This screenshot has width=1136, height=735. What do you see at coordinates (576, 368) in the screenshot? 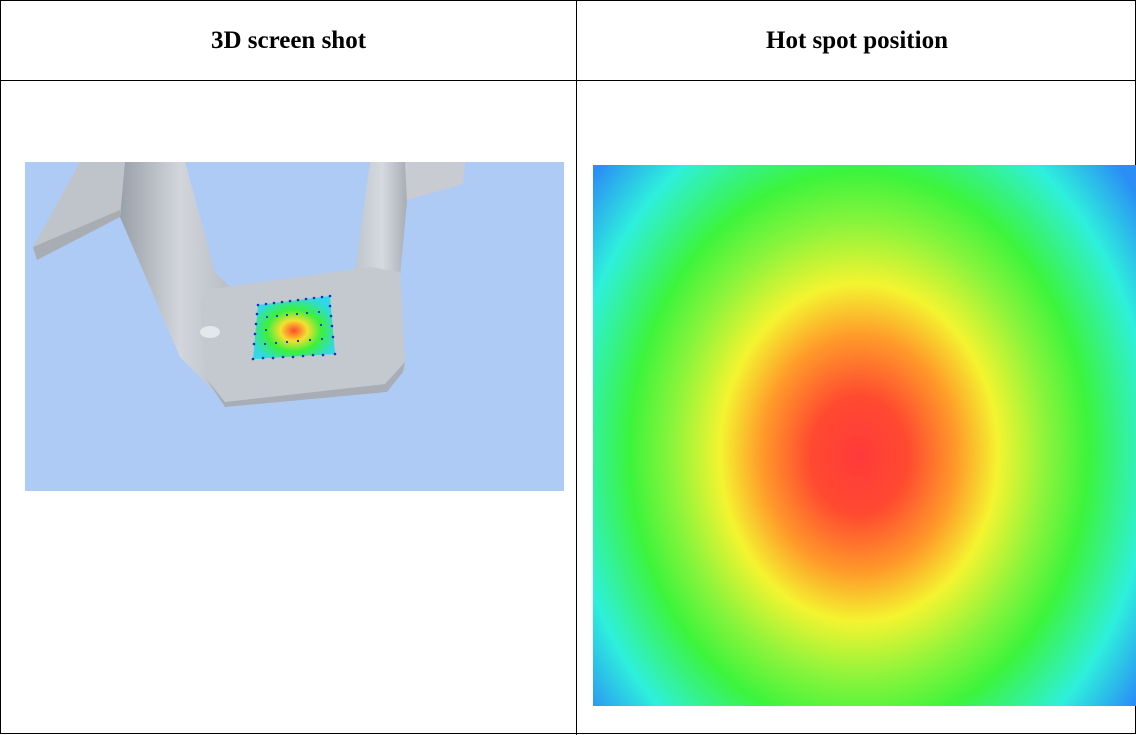
I see `column-divider` at bounding box center [576, 368].